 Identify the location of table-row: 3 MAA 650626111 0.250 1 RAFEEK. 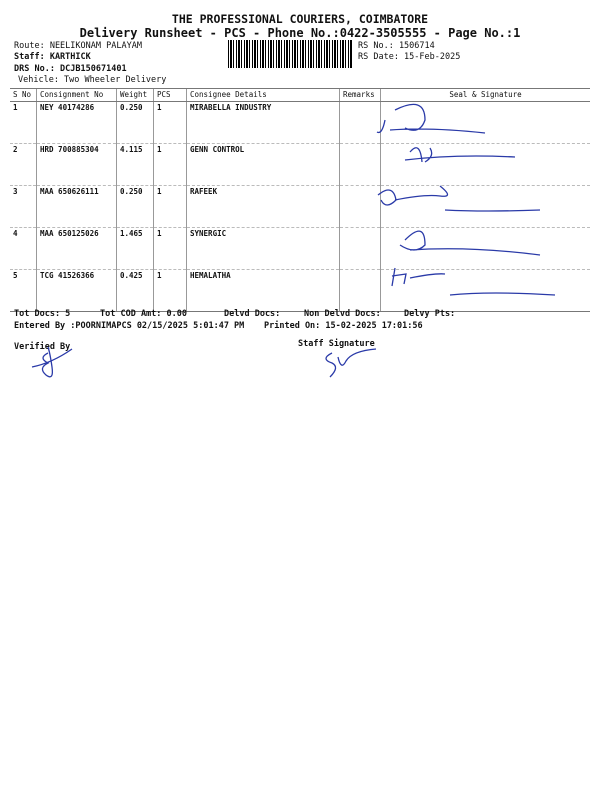
(300, 206).